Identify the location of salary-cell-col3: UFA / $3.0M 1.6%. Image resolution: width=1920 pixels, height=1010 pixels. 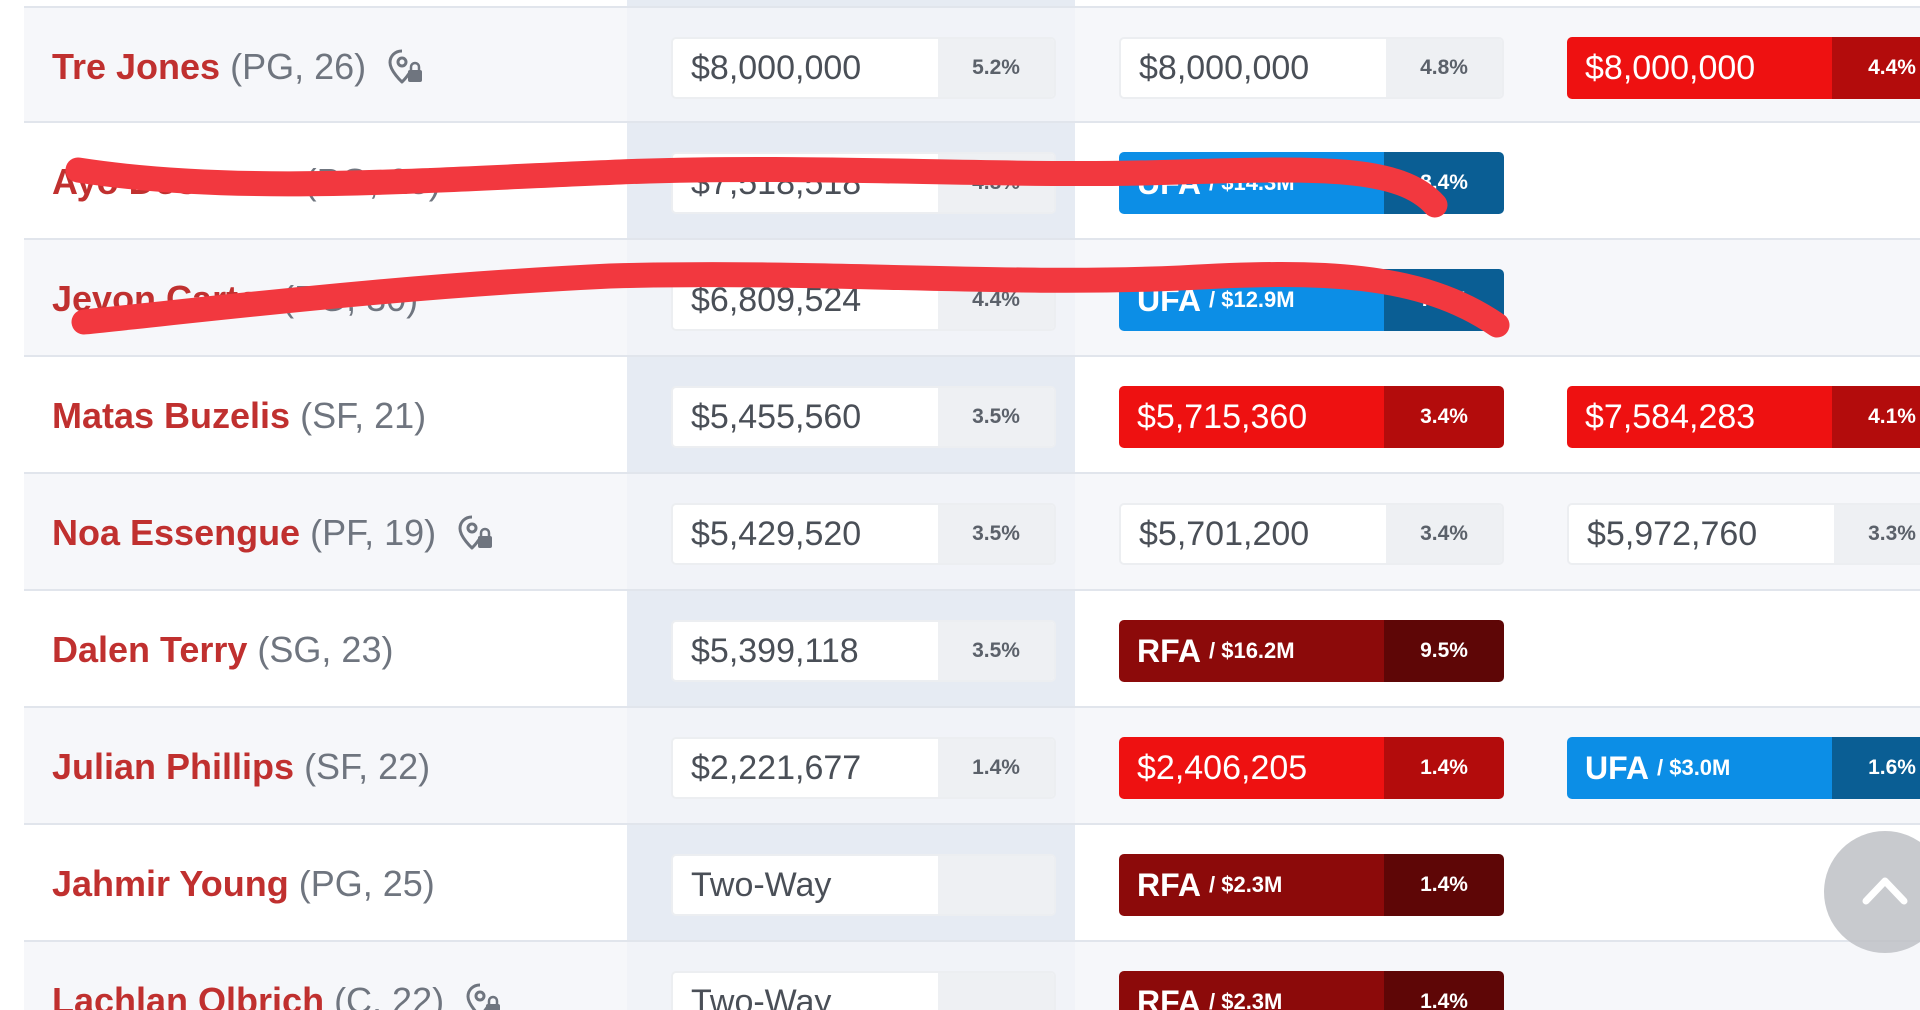
(1743, 768).